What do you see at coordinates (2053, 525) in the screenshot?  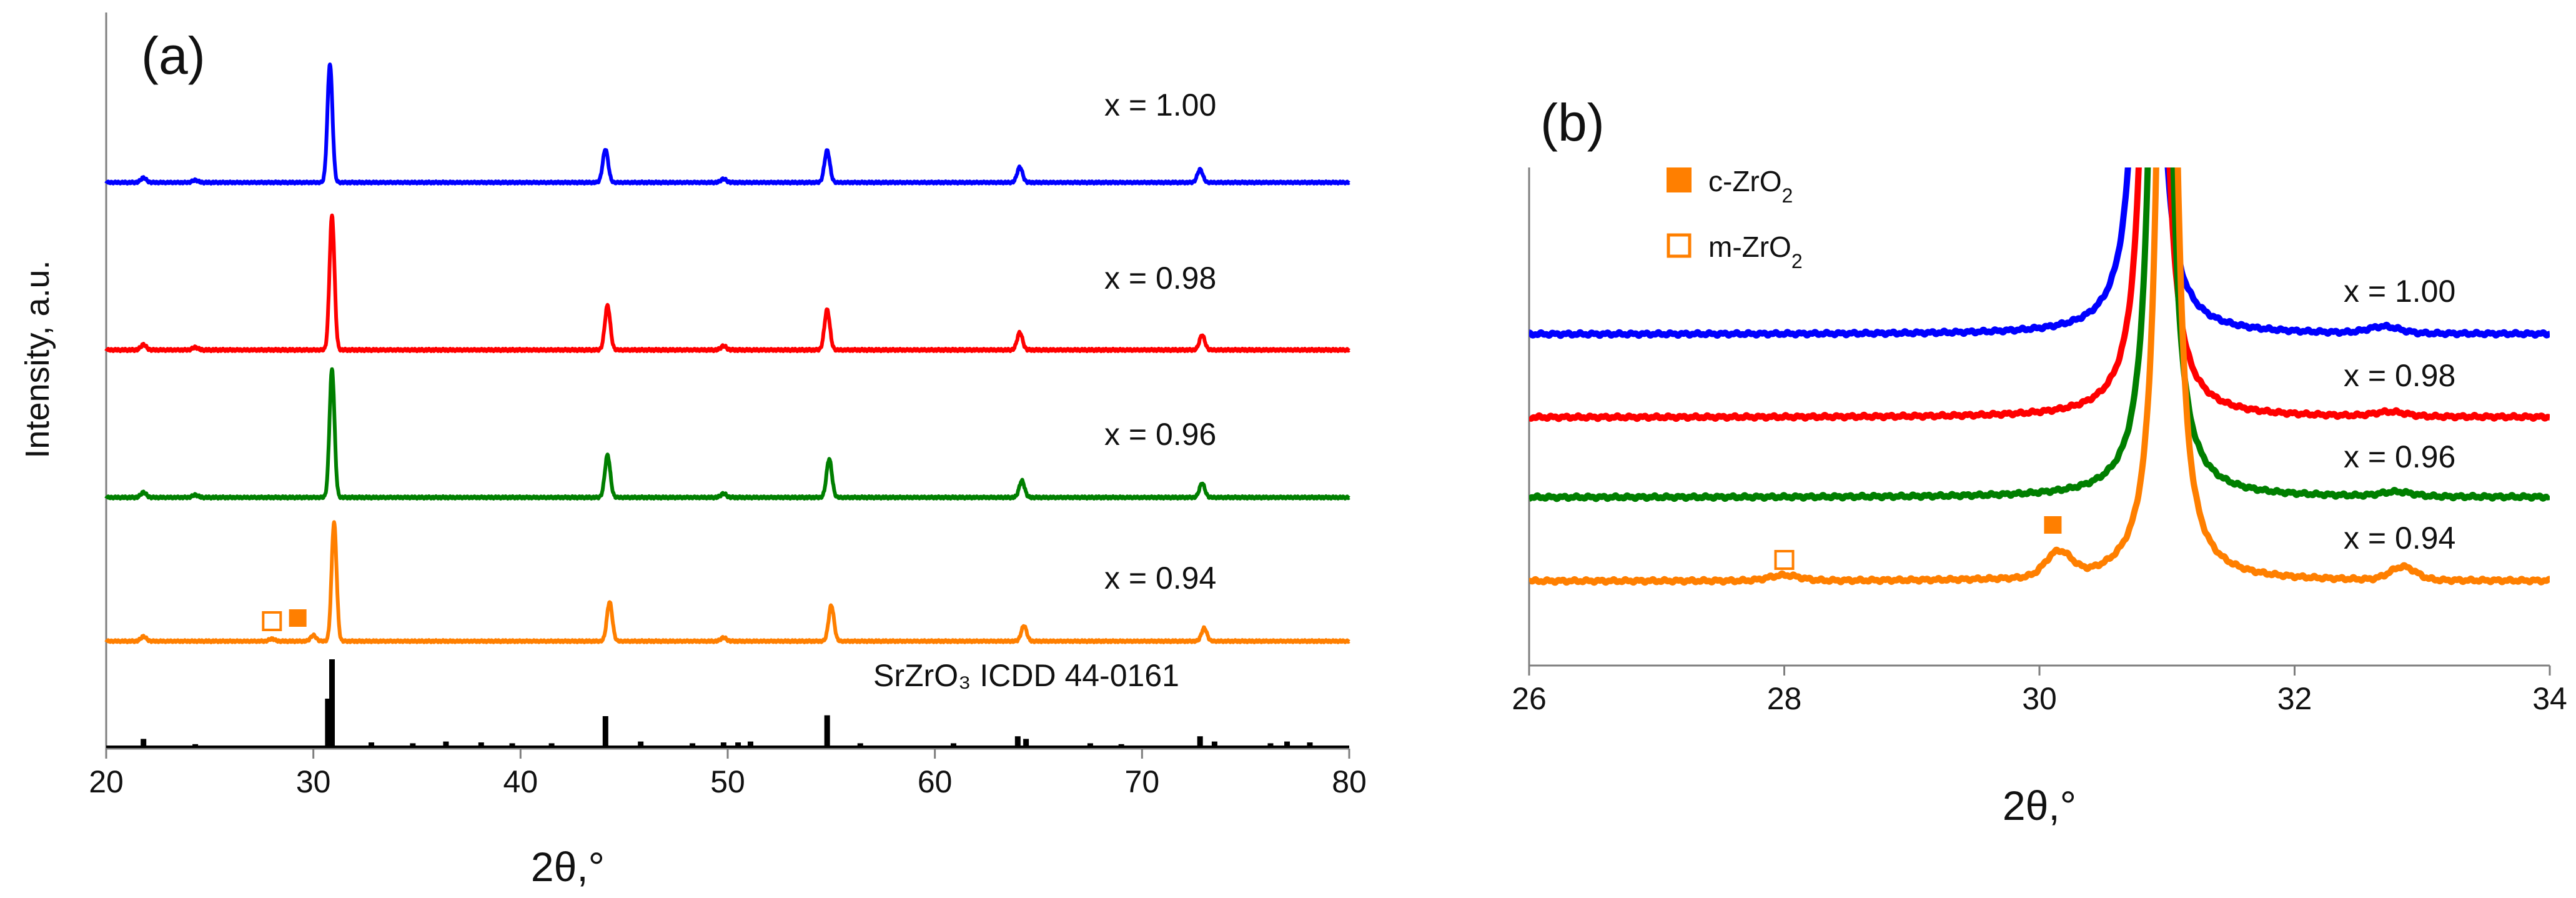 I see `panel-b-c-zro2-marker` at bounding box center [2053, 525].